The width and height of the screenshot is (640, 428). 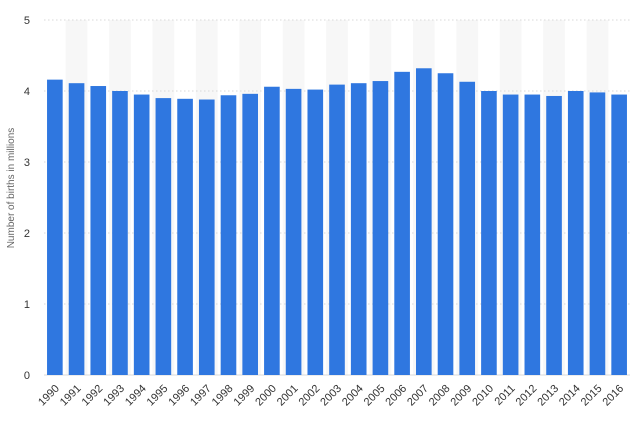 What do you see at coordinates (440, 396) in the screenshot?
I see `x-tick-label: 2008` at bounding box center [440, 396].